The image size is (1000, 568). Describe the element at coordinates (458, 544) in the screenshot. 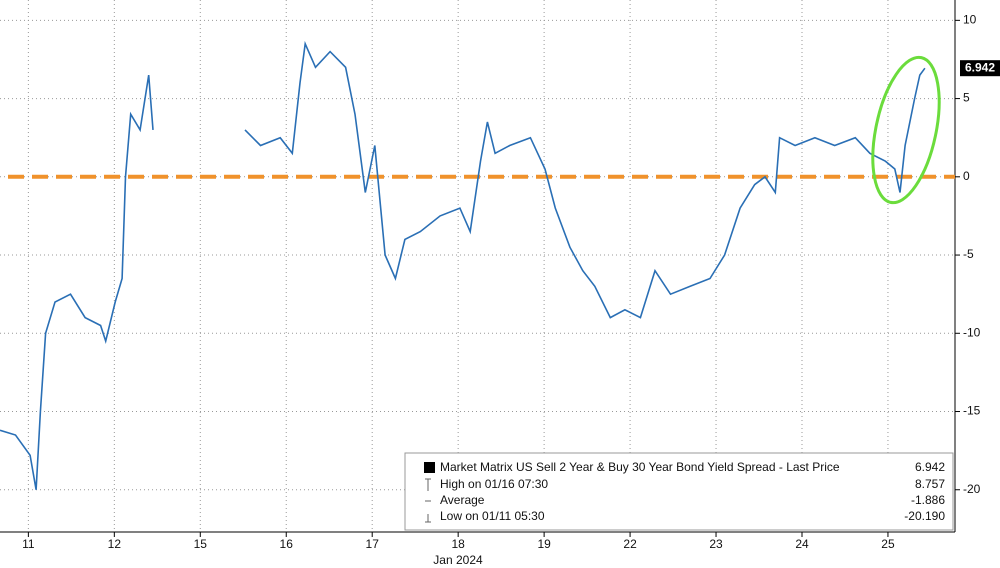

I see `x-tick-label: 18` at that location.